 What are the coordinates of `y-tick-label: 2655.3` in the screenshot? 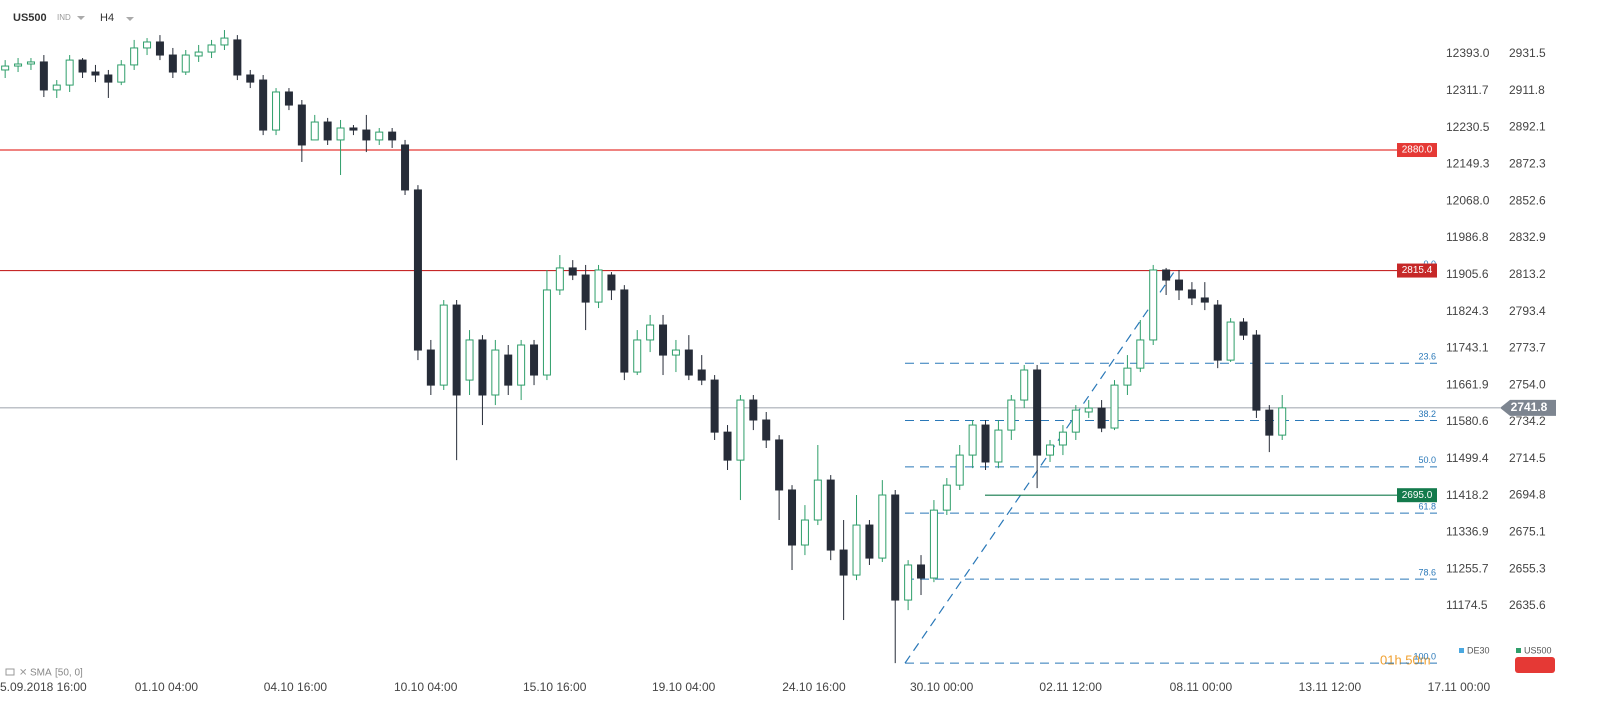 It's located at (1527, 568).